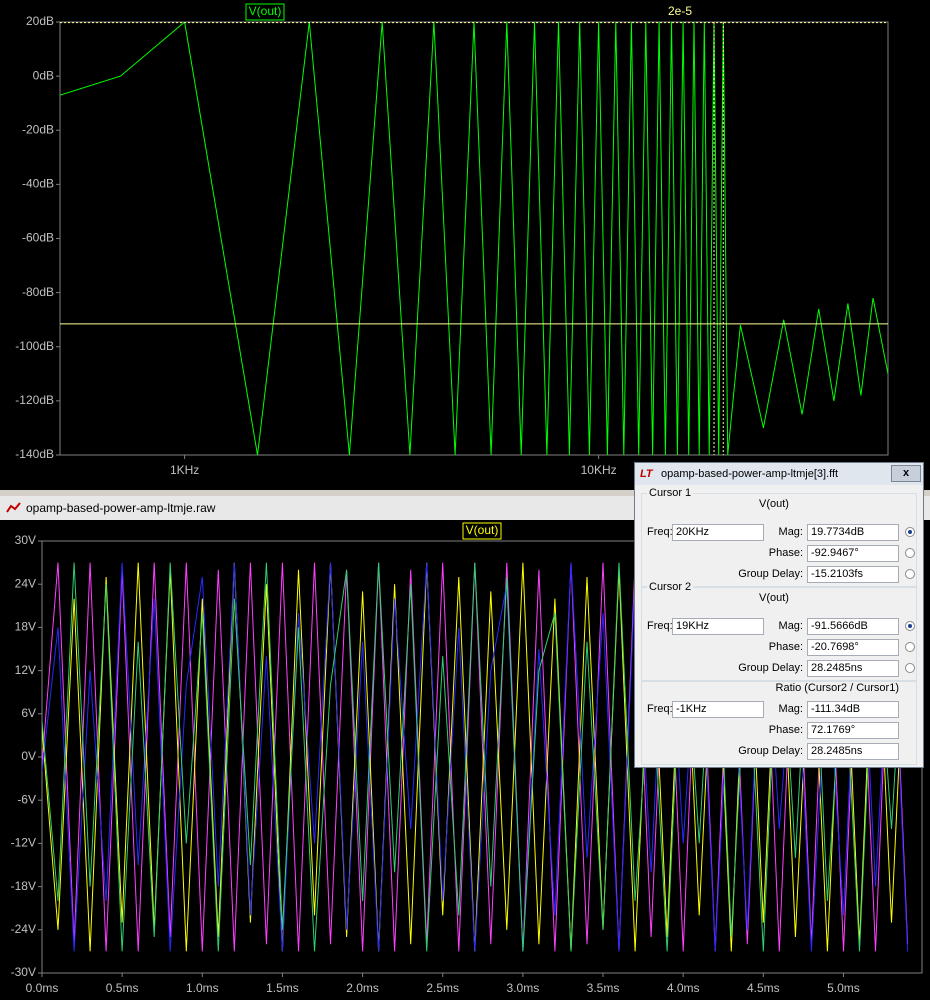  What do you see at coordinates (34, 400) in the screenshot?
I see `y-tick-label: -120dB` at bounding box center [34, 400].